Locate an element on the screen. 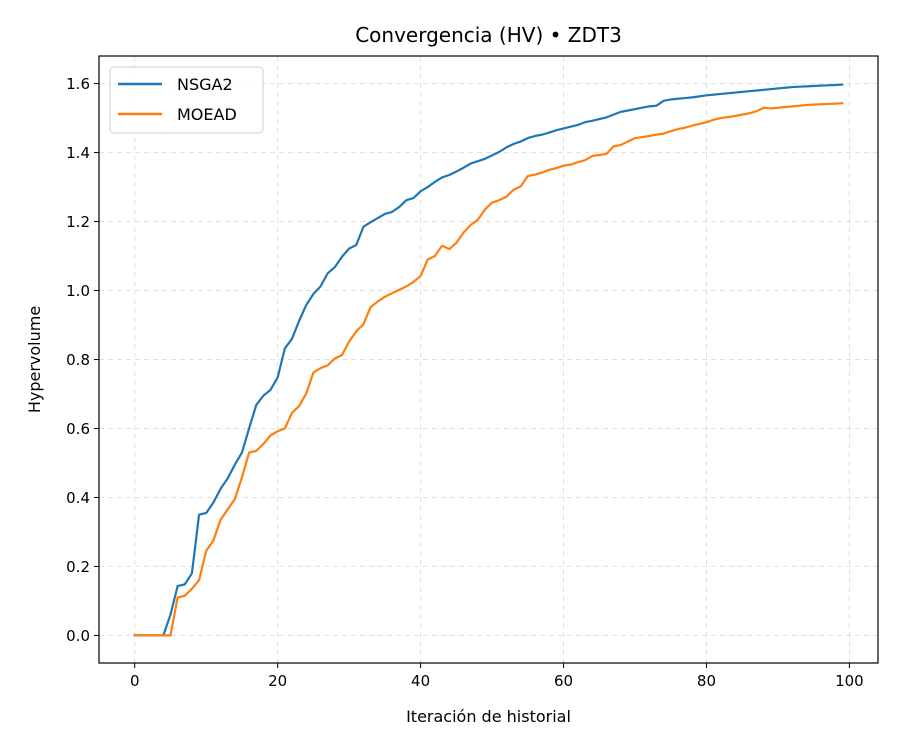  x-tick-label: 40 is located at coordinates (420, 681).